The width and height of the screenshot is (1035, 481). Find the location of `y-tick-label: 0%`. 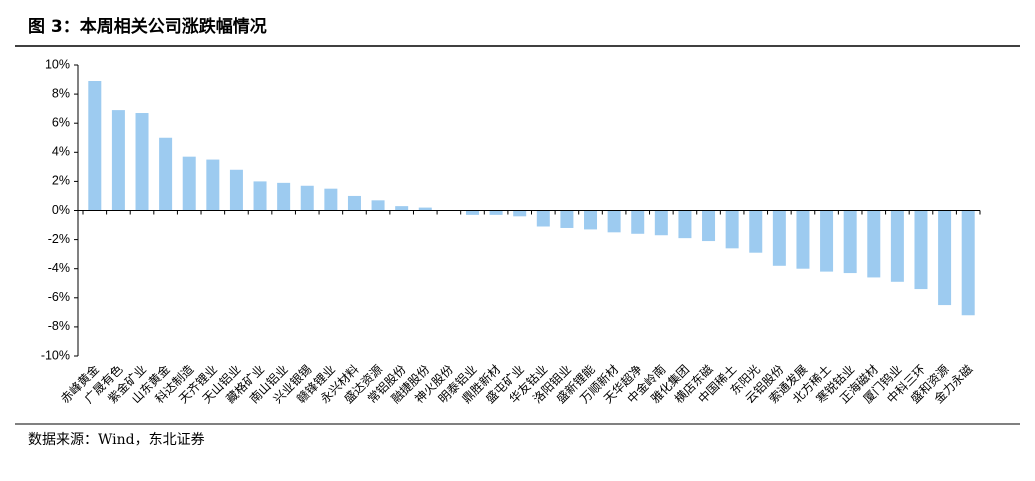

y-tick-label: 0% is located at coordinates (61, 210).